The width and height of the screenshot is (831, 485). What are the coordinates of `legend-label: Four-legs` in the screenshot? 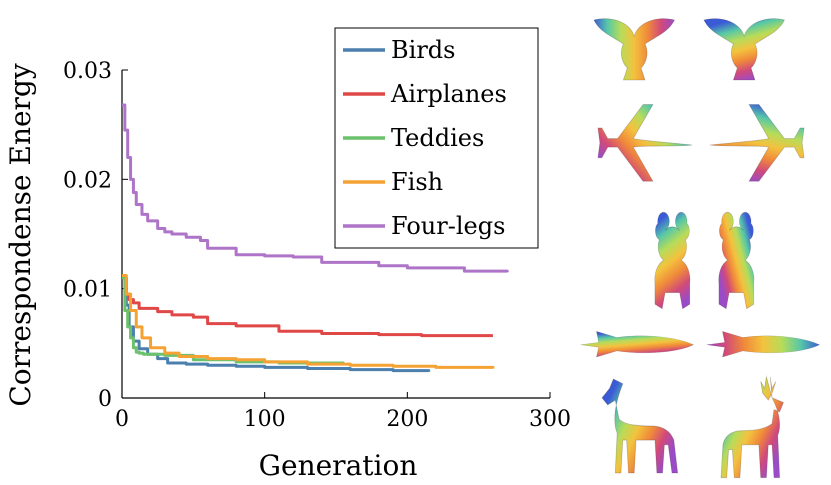 It's located at (448, 226).